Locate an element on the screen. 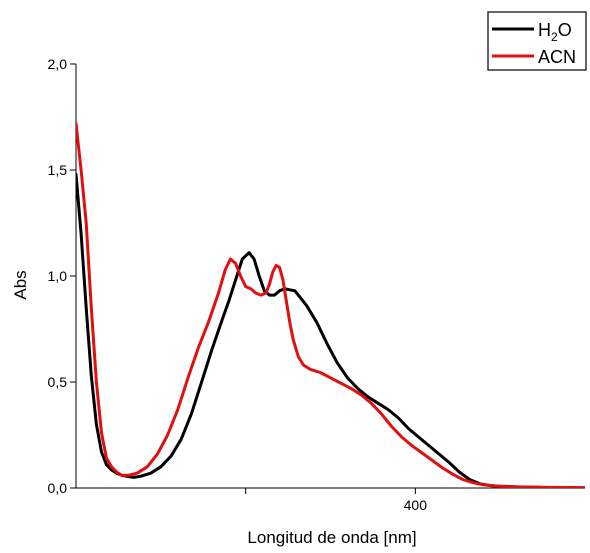  x-tick-label: 400 is located at coordinates (416, 505).